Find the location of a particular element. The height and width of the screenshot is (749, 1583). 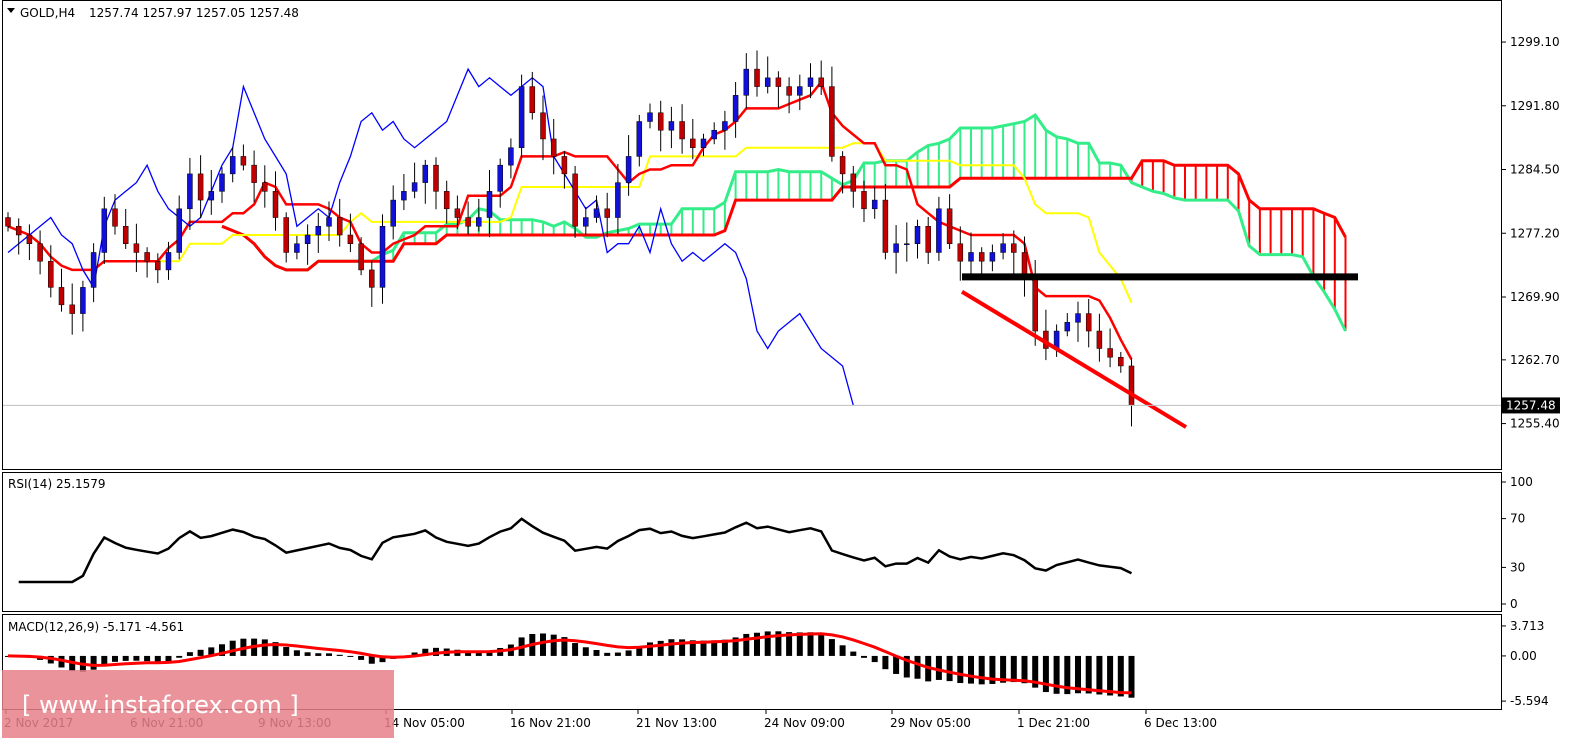

x-axis-label: 24 Nov 09:00 is located at coordinates (804, 723).